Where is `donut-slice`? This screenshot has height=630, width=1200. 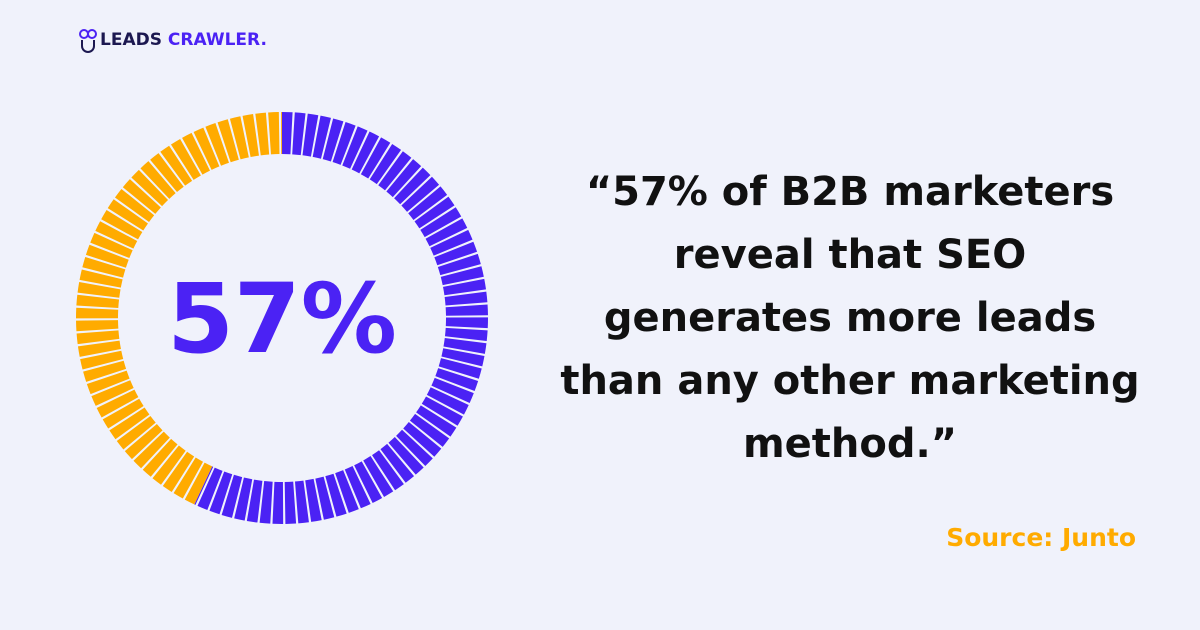 donut-slice is located at coordinates (179, 308).